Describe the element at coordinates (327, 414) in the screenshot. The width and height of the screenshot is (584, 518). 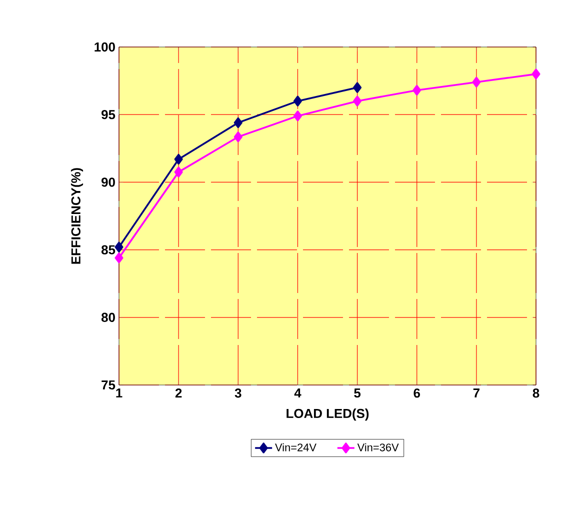
I see `x-axis-title: LOAD LED(S)` at that location.